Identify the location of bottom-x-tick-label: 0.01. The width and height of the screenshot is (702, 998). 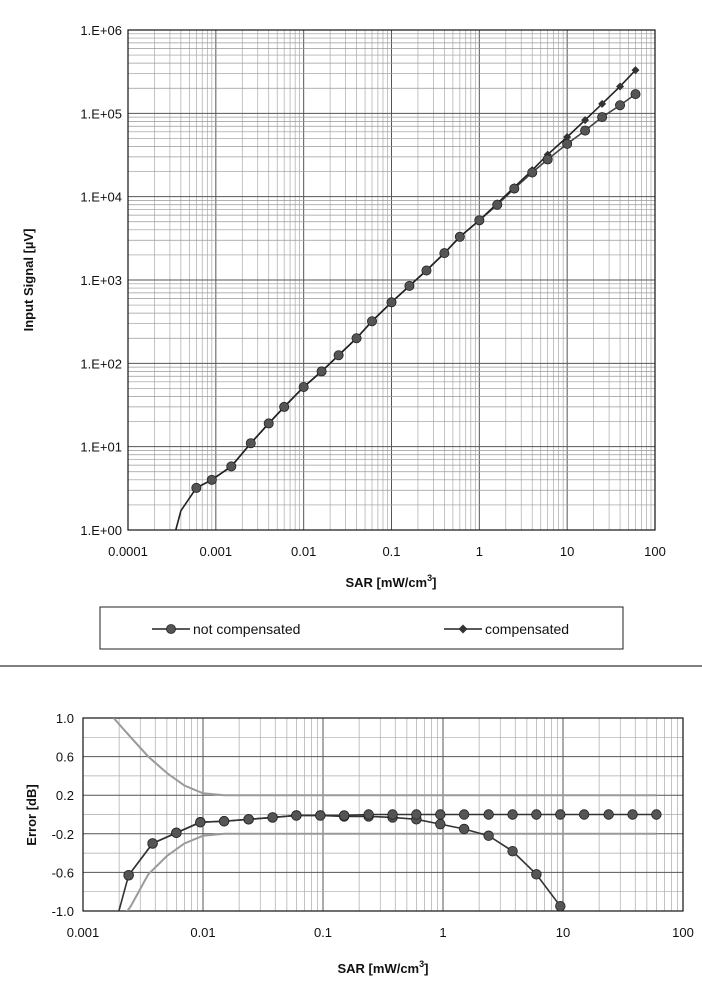
(202, 932).